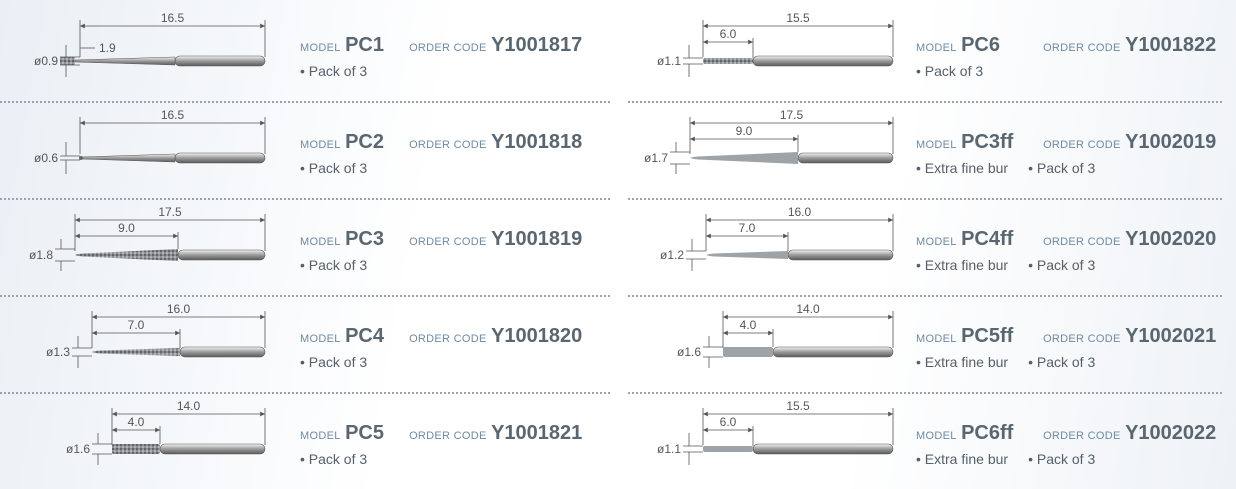 This screenshot has width=1236, height=489. What do you see at coordinates (1171, 239) in the screenshot?
I see `order-code: Y1002020` at bounding box center [1171, 239].